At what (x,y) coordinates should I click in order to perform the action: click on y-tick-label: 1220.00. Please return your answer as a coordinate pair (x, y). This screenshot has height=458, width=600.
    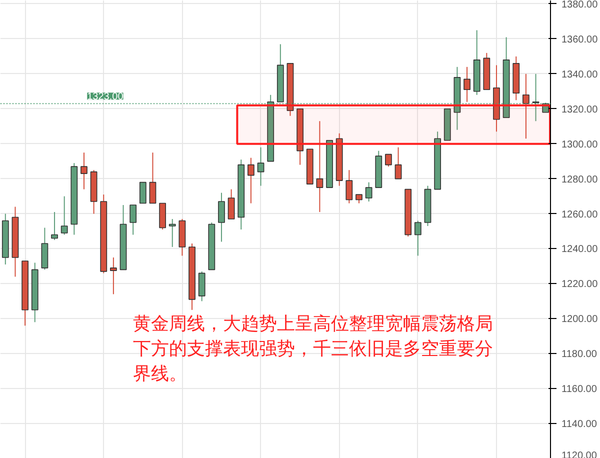
    Looking at the image, I should click on (580, 284).